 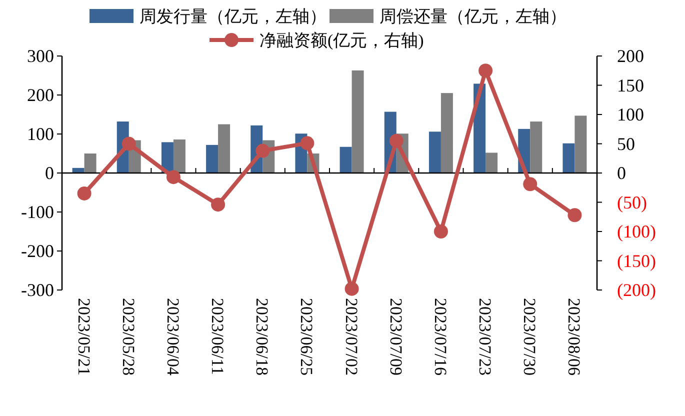 What do you see at coordinates (306, 337) in the screenshot?
I see `x-tick-label: 2023/06/25` at bounding box center [306, 337].